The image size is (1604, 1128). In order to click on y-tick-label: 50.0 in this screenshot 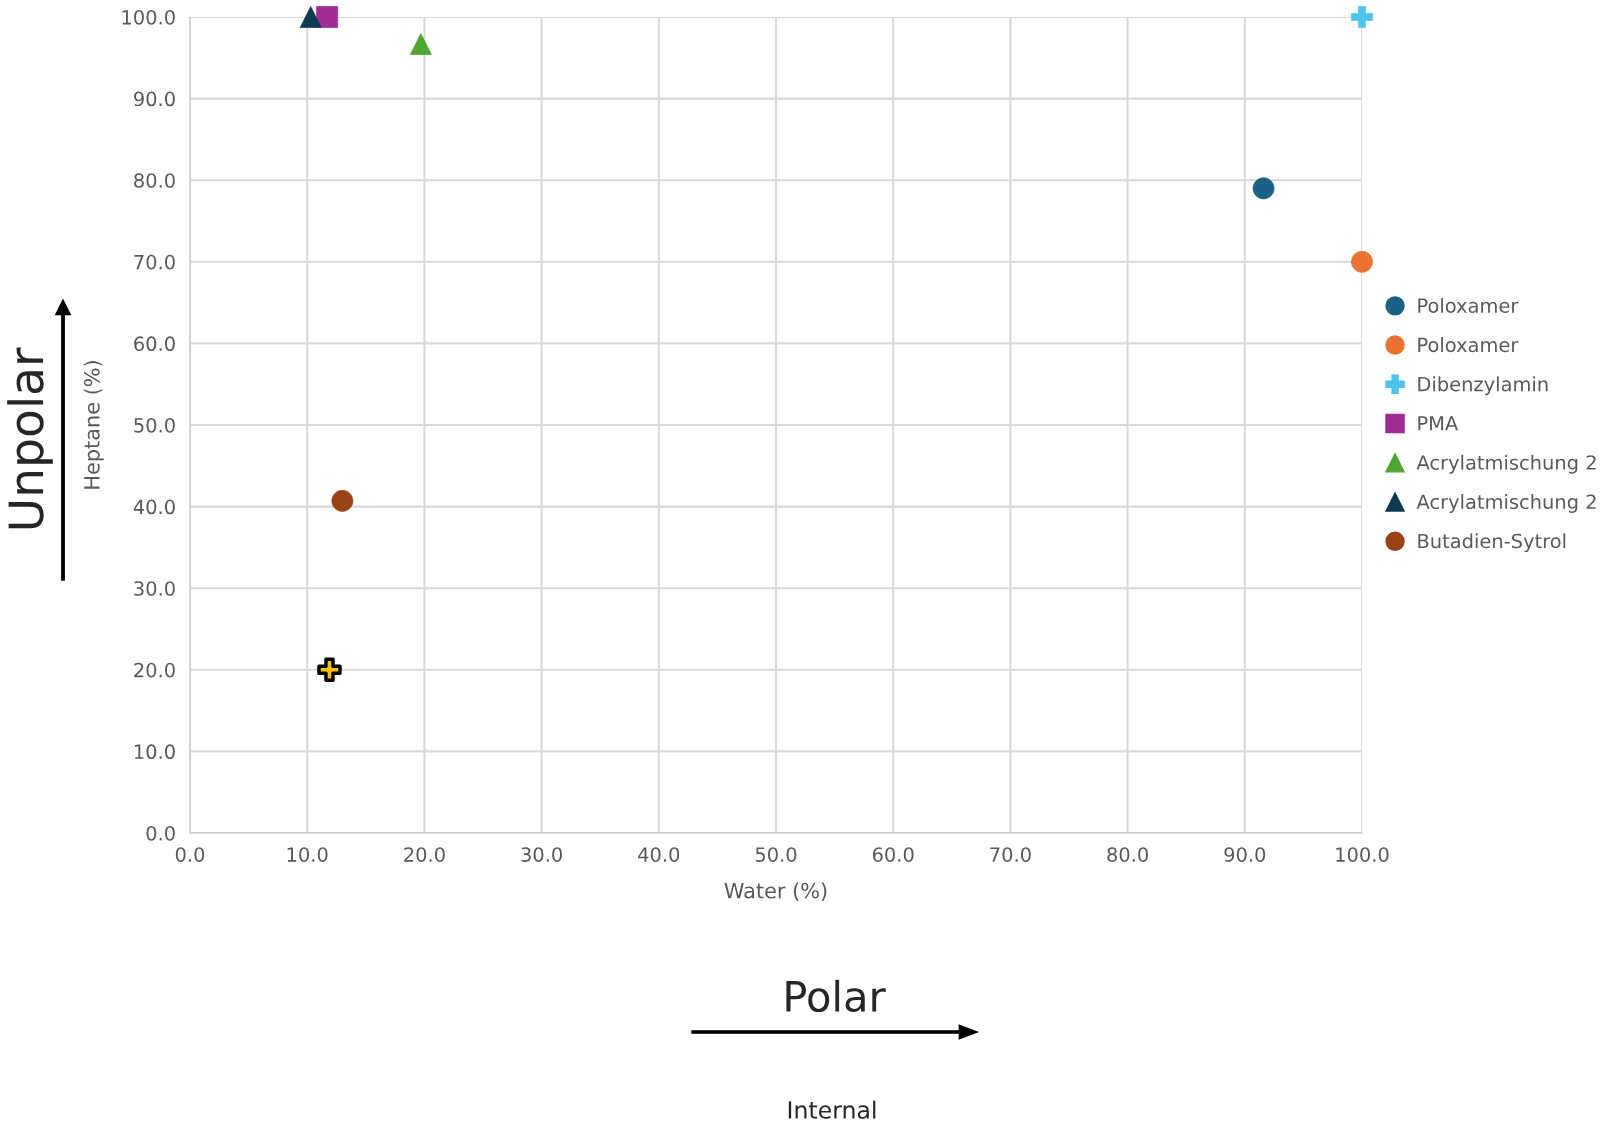, I will do `click(154, 425)`.